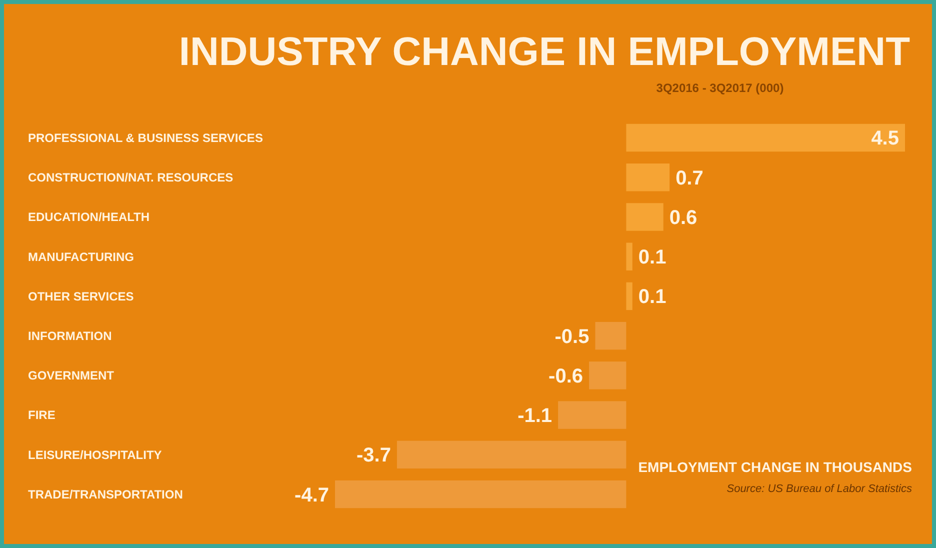  I want to click on y-tick-label: TRADE/TRANSPORTATION, so click(105, 494).